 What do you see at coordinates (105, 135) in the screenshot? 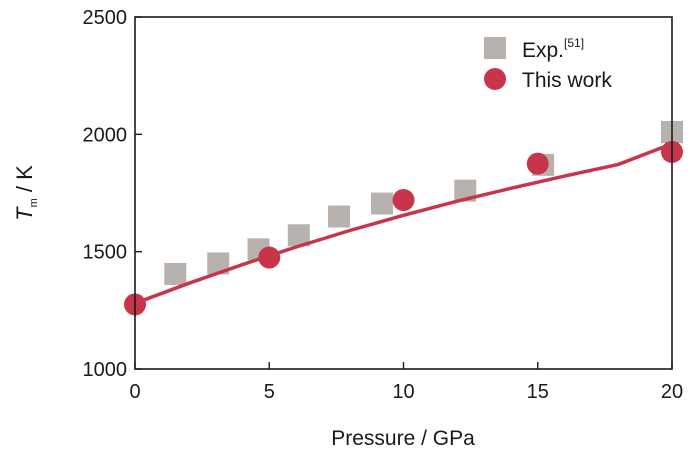
I see `y-tick-label: 2000` at bounding box center [105, 135].